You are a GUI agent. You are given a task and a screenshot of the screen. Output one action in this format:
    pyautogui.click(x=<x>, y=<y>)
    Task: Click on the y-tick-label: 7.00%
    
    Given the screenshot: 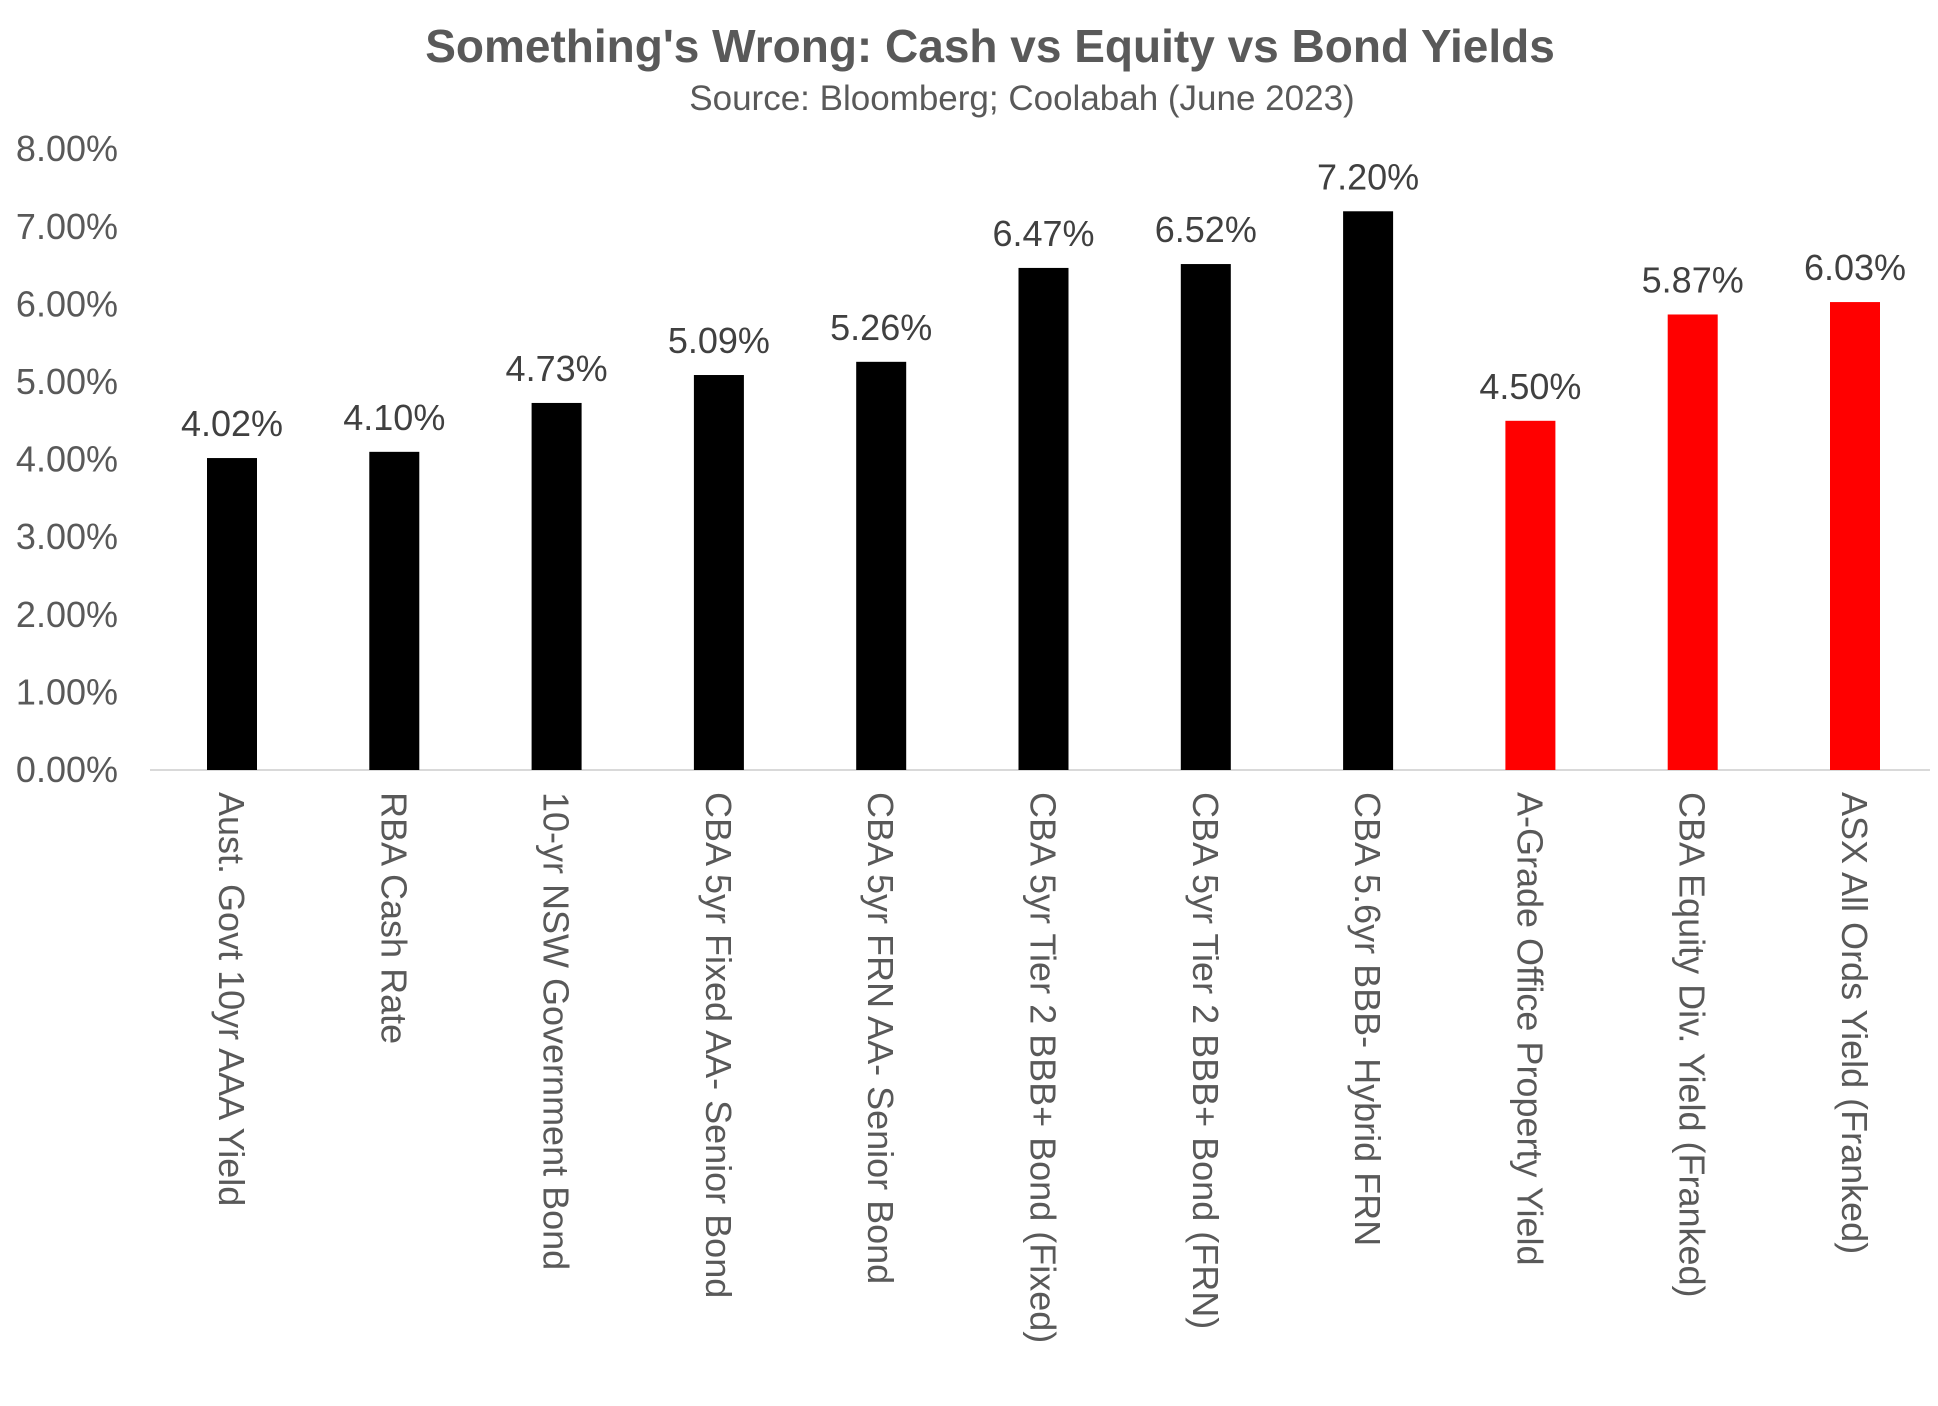 What is the action you would take?
    pyautogui.click(x=67, y=226)
    